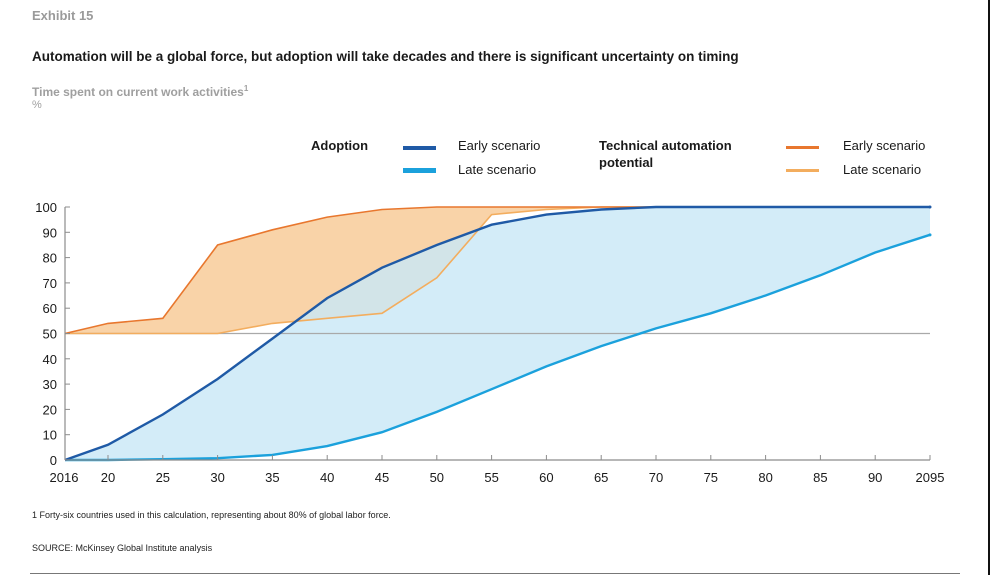 This screenshot has height=575, width=991. I want to click on line-technical-late, so click(360, 270).